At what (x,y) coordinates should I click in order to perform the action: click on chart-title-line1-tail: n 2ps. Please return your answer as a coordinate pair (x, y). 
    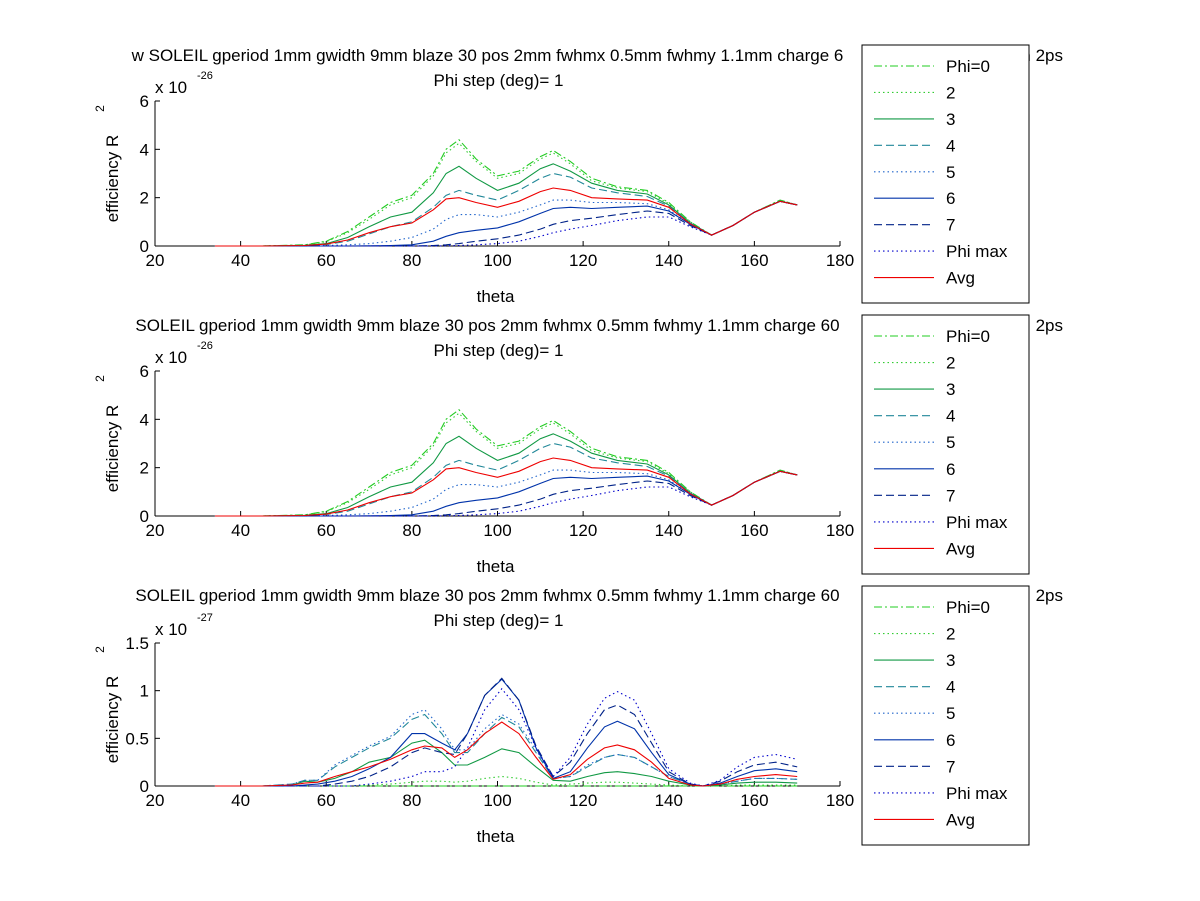
    Looking at the image, I should click on (1042, 55).